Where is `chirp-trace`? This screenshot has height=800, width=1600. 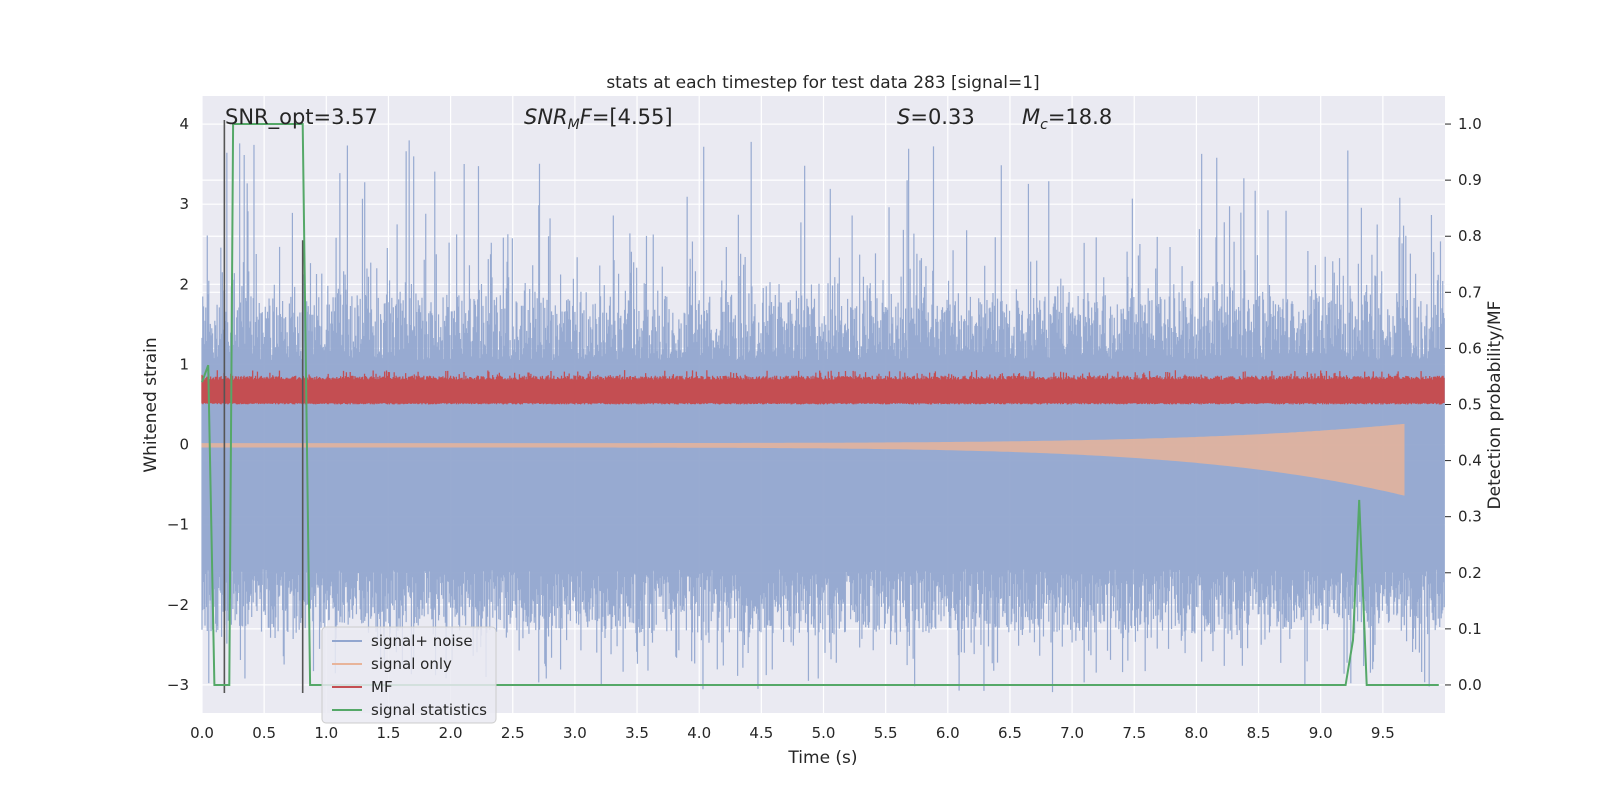
chirp-trace is located at coordinates (803, 459).